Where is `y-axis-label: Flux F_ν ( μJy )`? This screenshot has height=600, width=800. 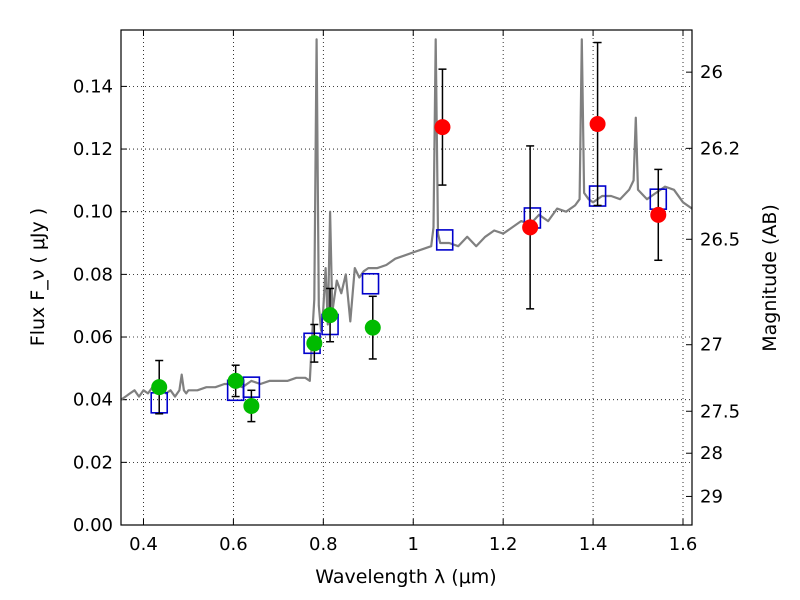
y-axis-label: Flux F_ν ( μJy ) is located at coordinates (38, 277).